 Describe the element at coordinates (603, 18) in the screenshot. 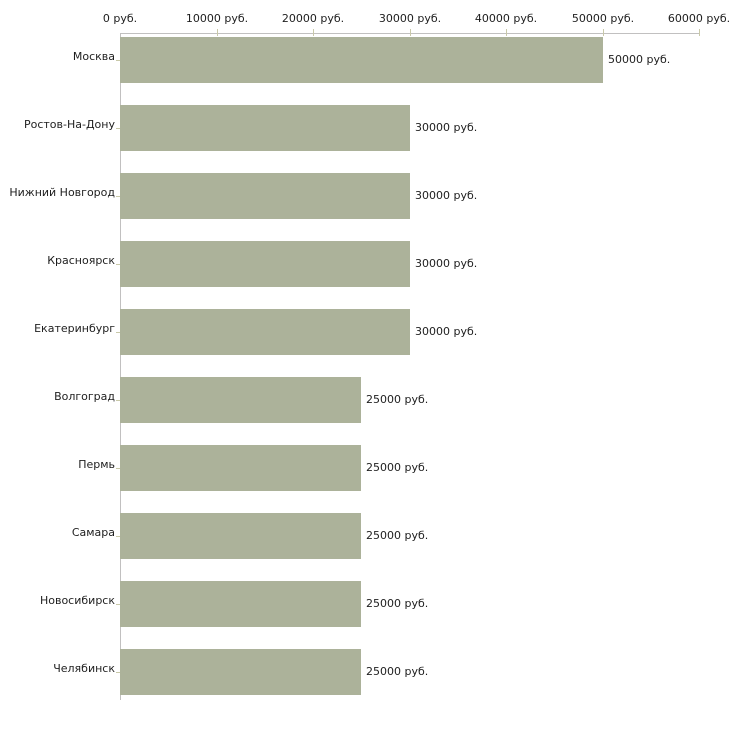

I see `x-tick-label: 50000 руб.` at that location.